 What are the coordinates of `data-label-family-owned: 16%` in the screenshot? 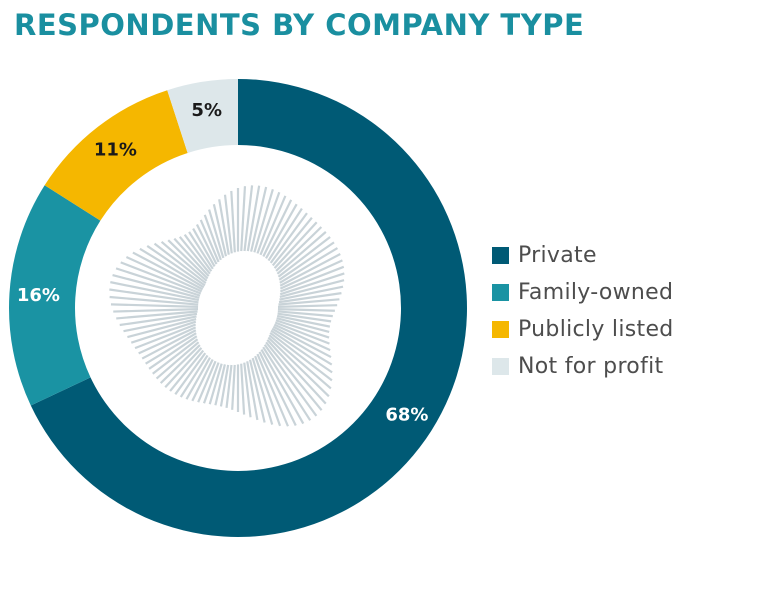 It's located at (38, 295).